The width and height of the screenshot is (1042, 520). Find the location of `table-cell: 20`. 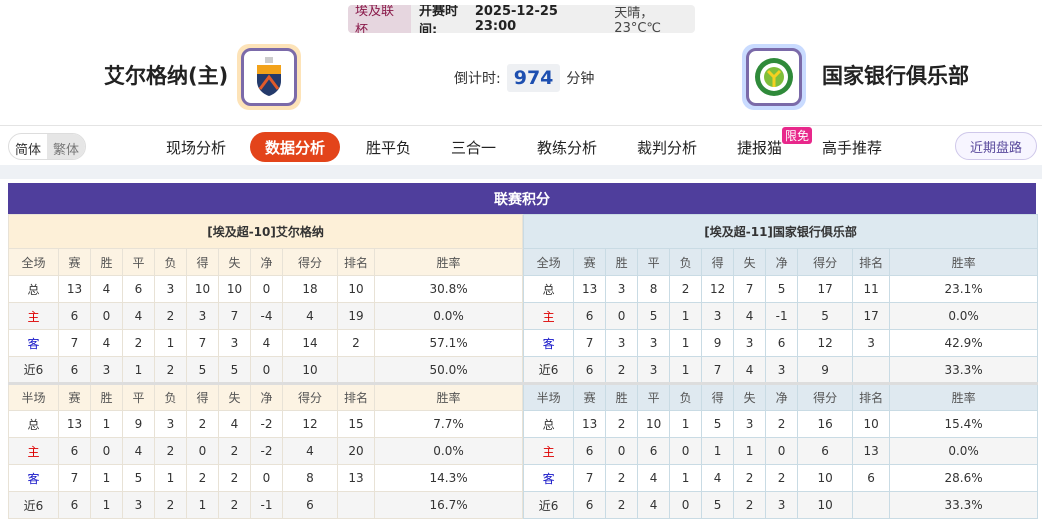

table-cell: 20 is located at coordinates (356, 451).